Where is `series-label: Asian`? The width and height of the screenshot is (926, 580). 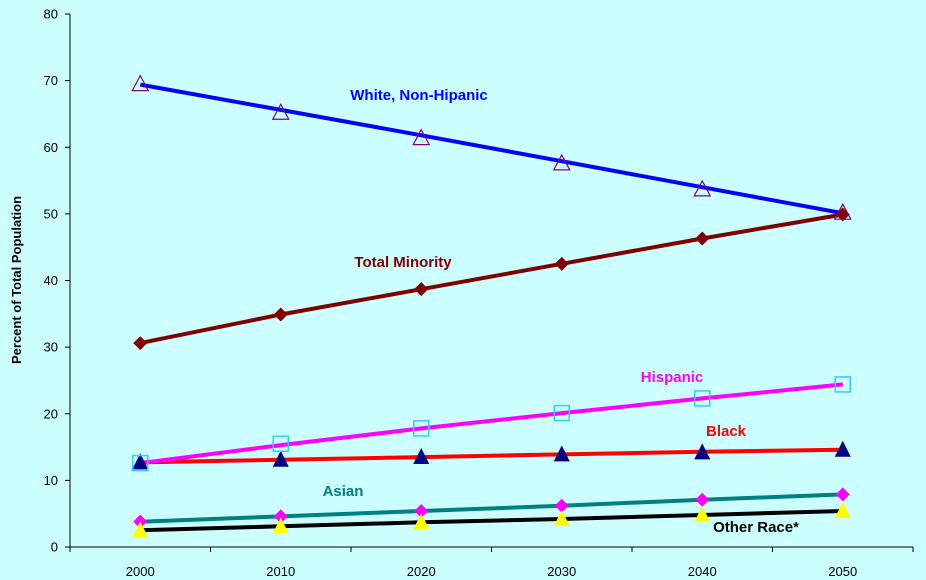 series-label: Asian is located at coordinates (343, 491).